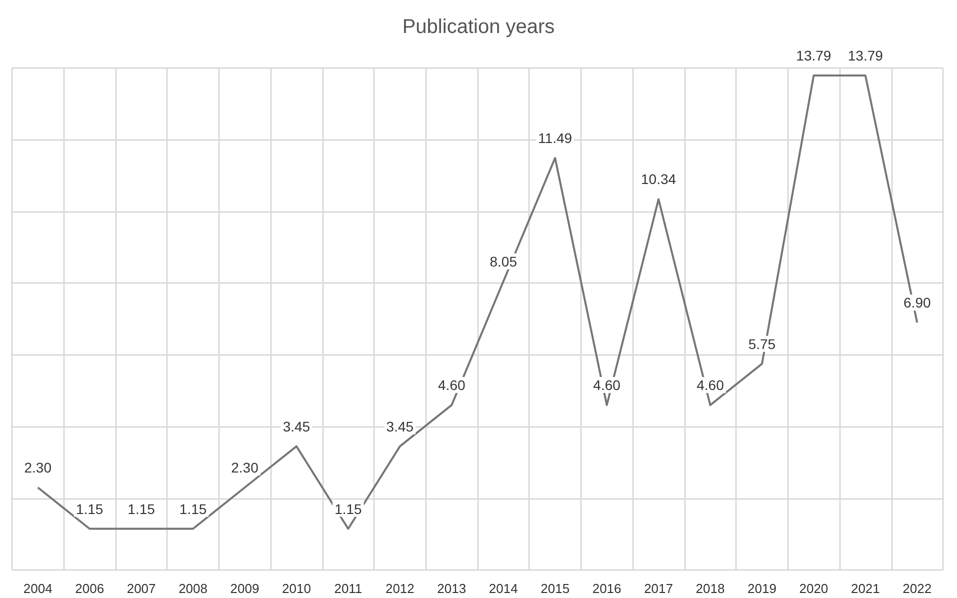 This screenshot has width=957, height=598. I want to click on chart-title: Publication years, so click(478, 27).